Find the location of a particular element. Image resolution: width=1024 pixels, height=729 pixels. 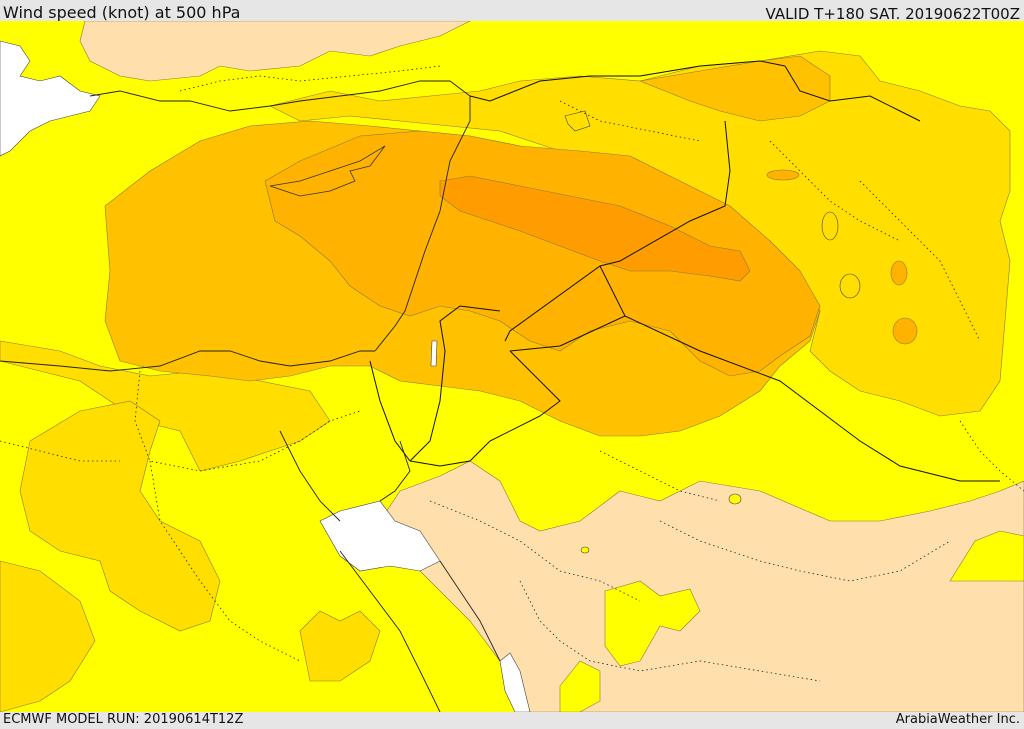

valid-time: VALID T+180 SAT. 20190622T00Z is located at coordinates (892, 14).